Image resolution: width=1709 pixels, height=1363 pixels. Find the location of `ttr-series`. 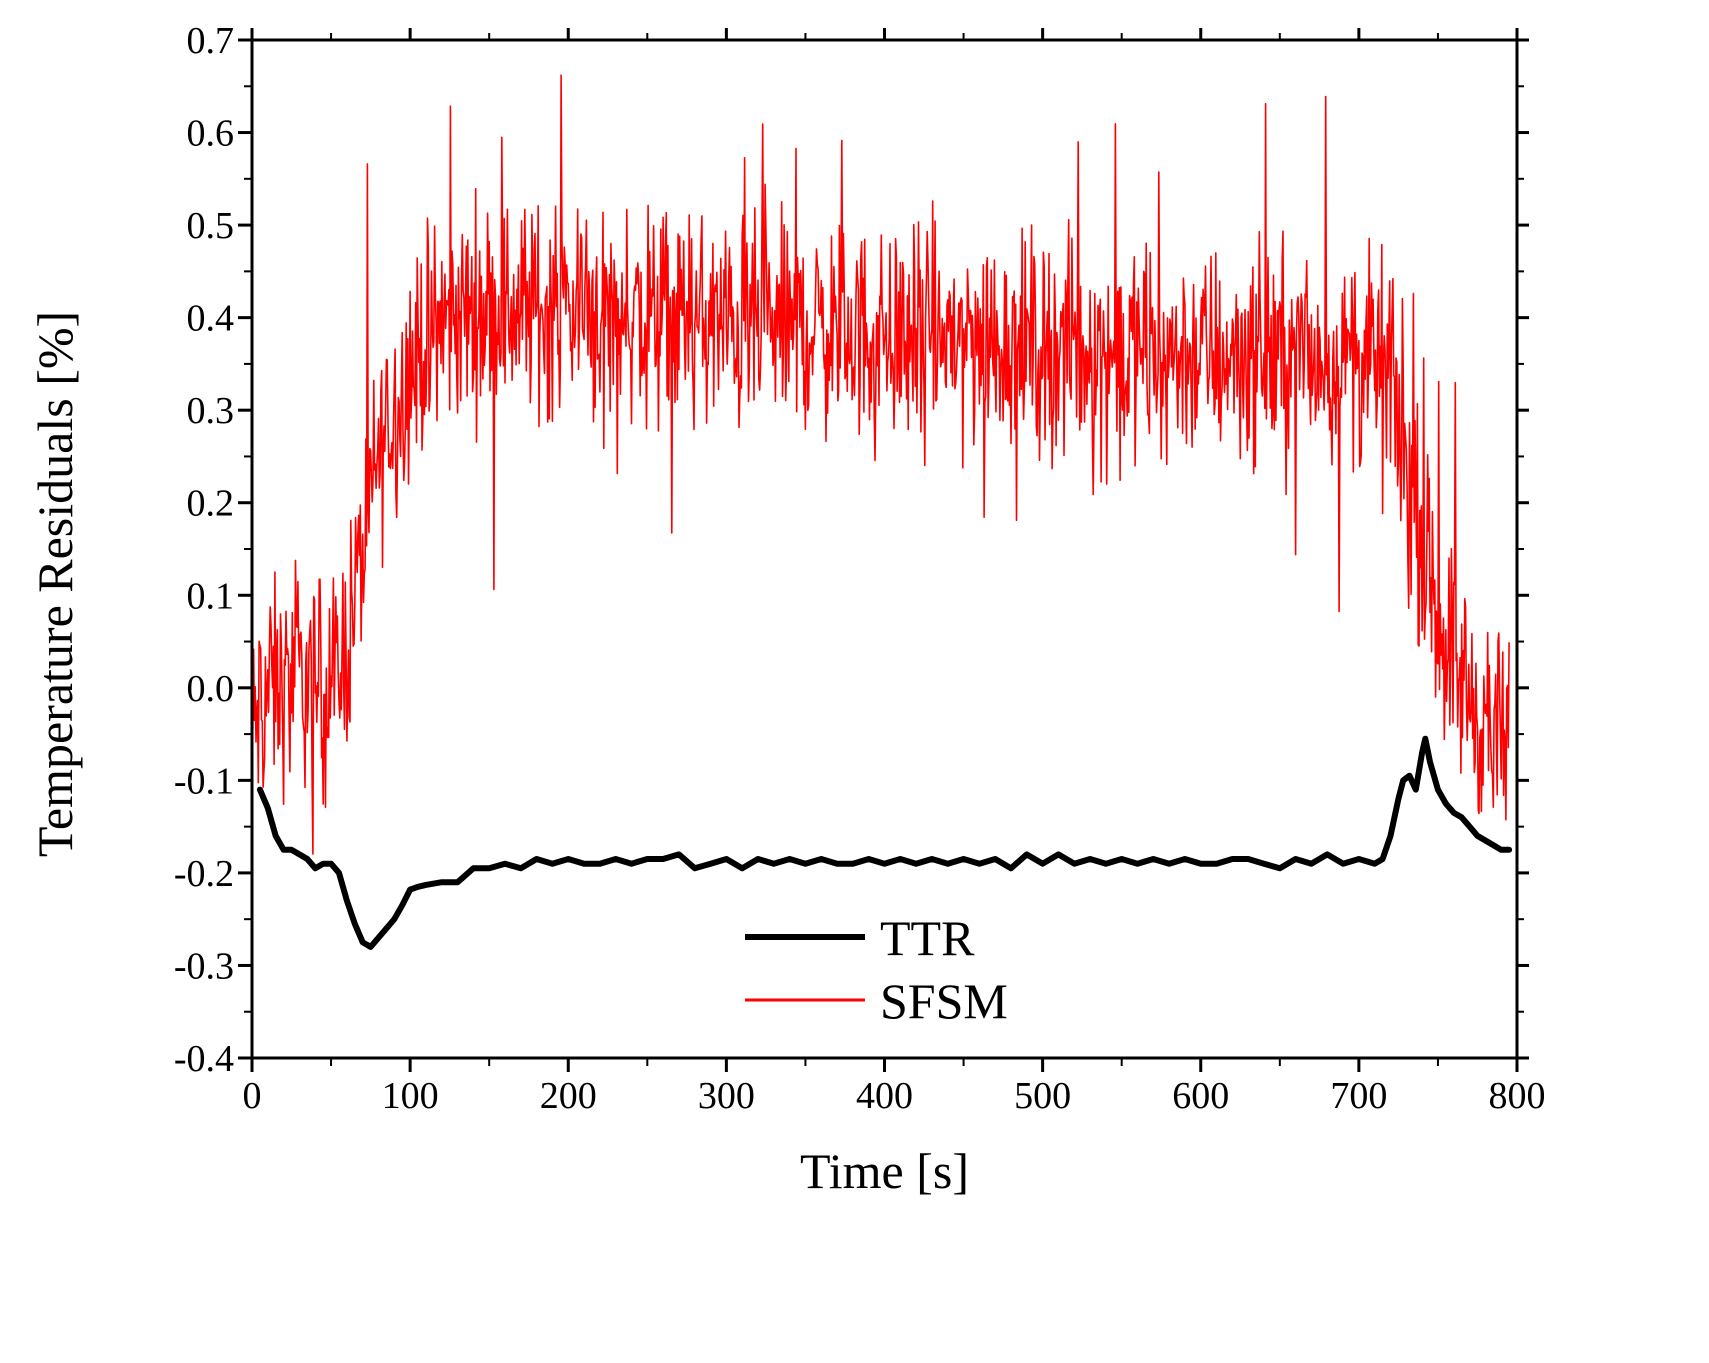

ttr-series is located at coordinates (884, 842).